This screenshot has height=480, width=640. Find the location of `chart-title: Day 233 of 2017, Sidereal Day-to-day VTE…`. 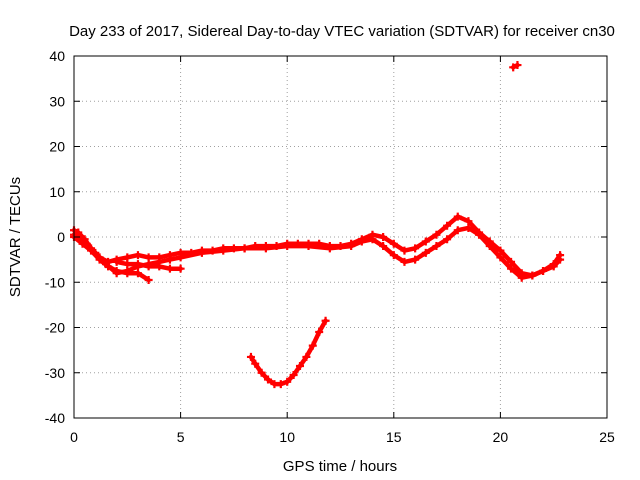

chart-title: Day 233 of 2017, Sidereal Day-to-day VTE… is located at coordinates (342, 31).